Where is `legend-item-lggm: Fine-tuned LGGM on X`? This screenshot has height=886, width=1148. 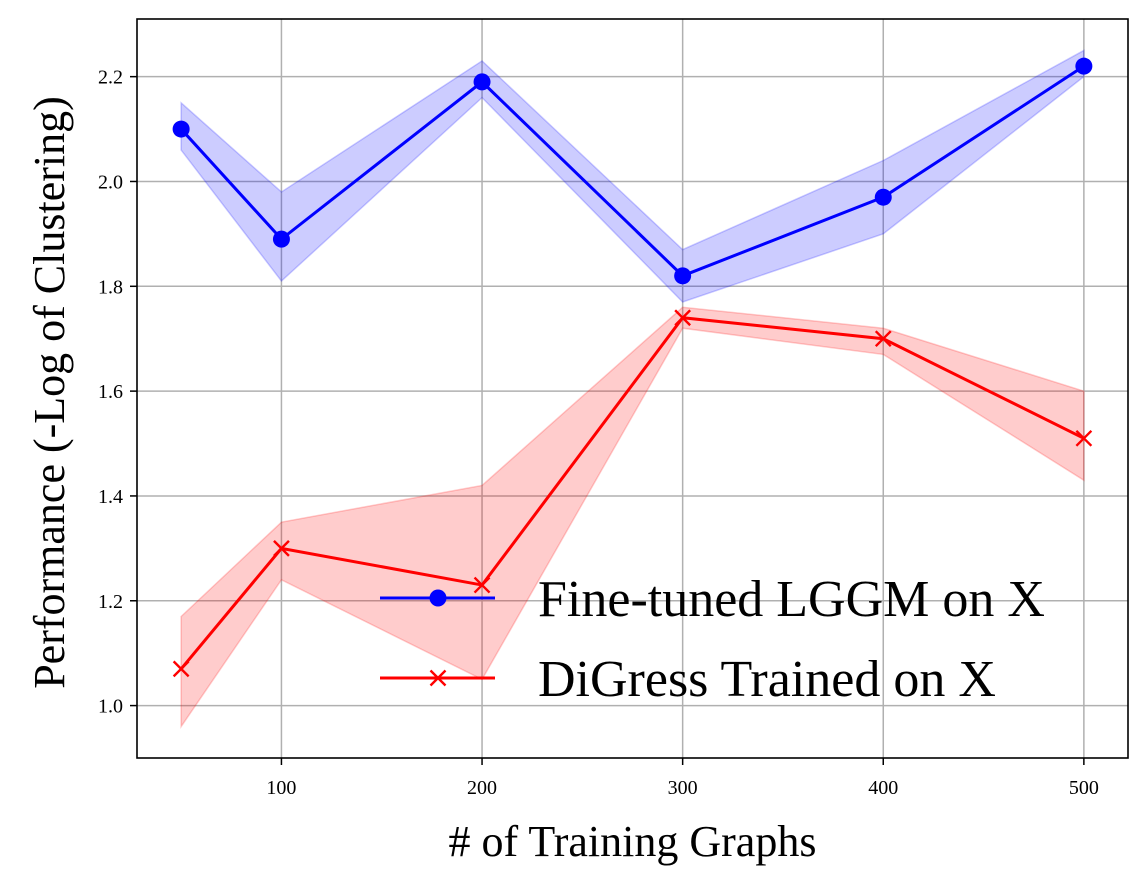
legend-item-lggm: Fine-tuned LGGM on X is located at coordinates (712, 599).